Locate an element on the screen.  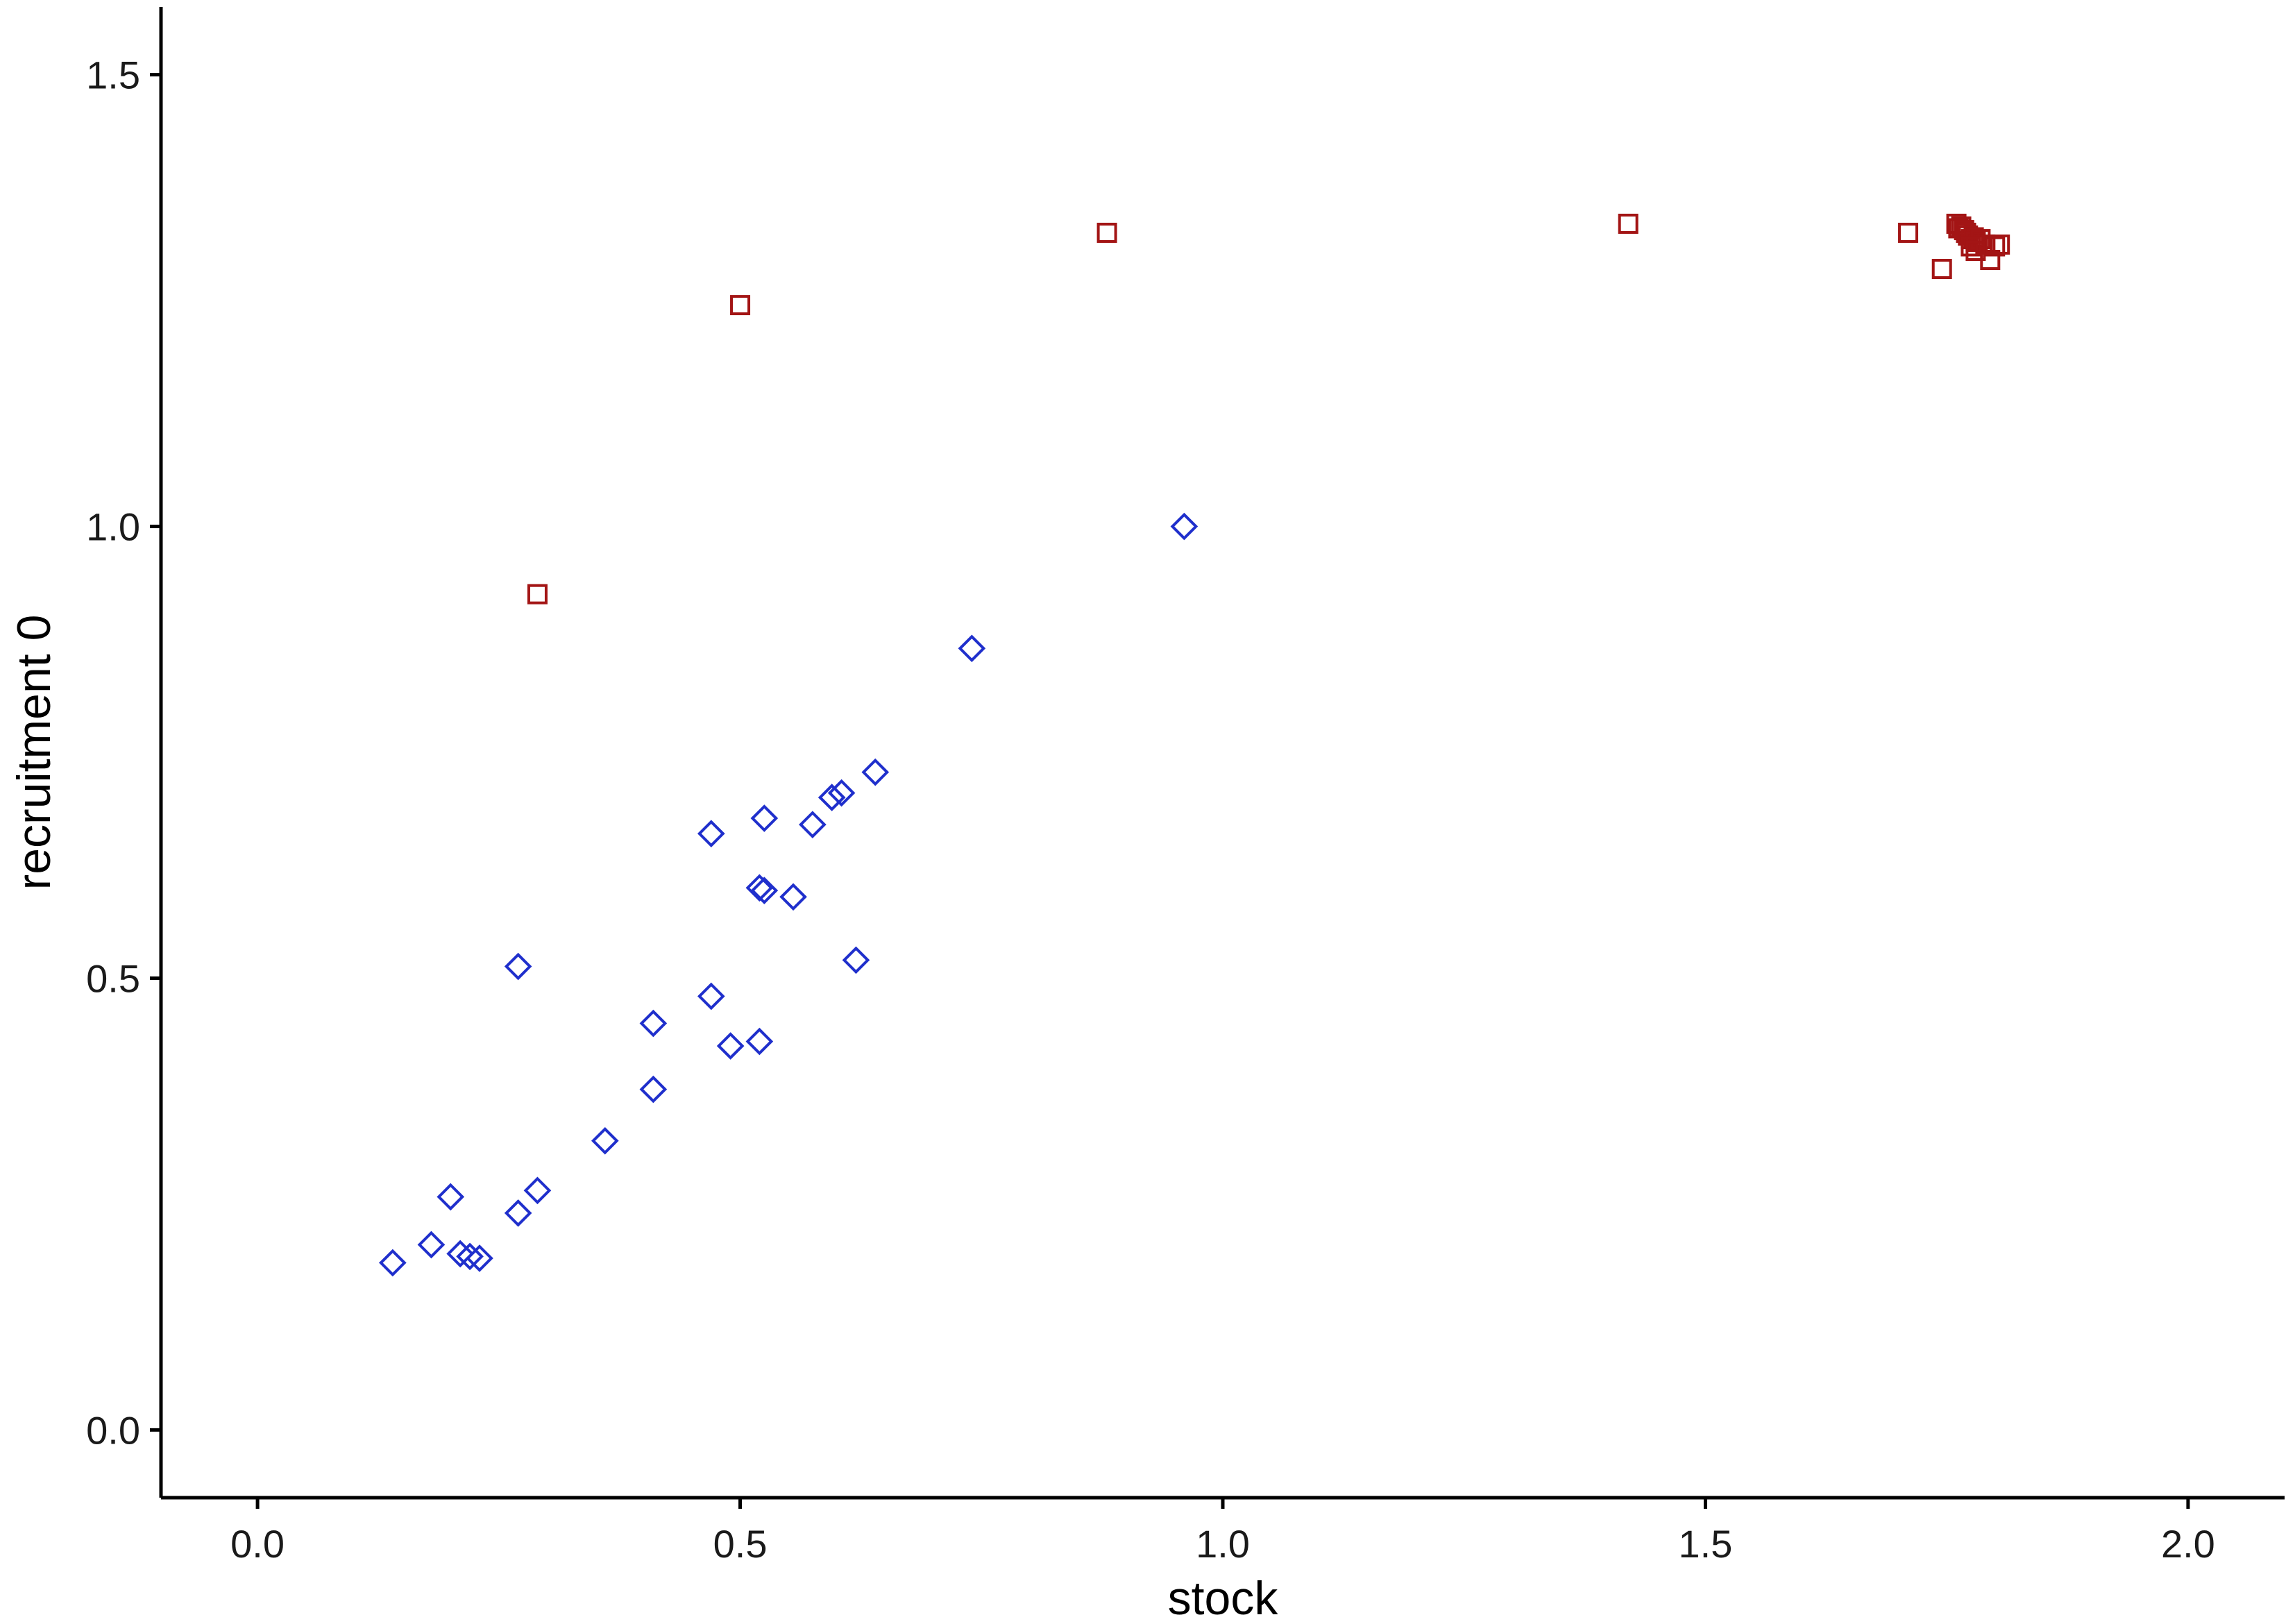
x-axis-title: stock is located at coordinates (1223, 1598).